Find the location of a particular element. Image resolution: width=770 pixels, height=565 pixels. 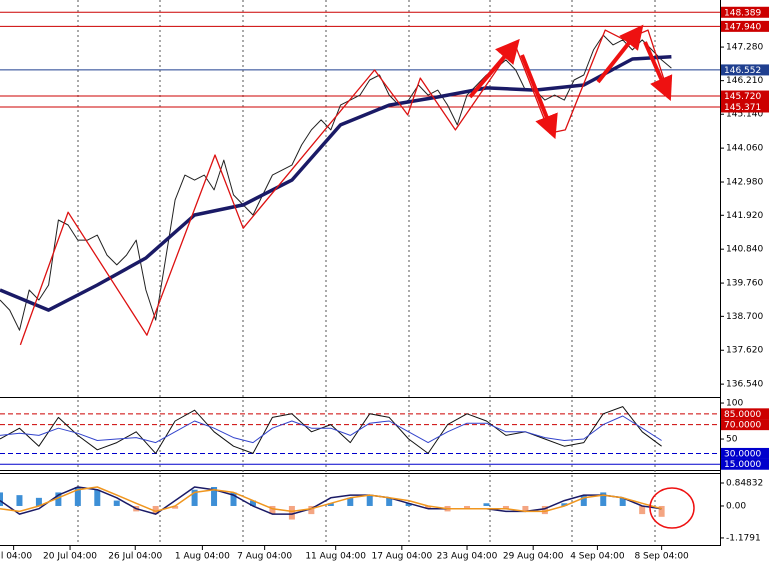

level-label: 147.940 is located at coordinates (742, 27).